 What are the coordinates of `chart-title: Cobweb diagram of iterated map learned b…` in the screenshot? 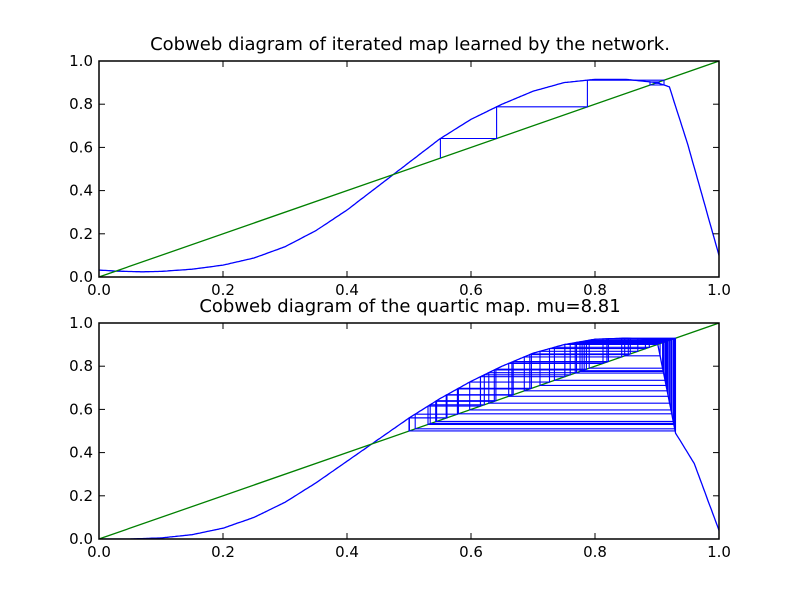 It's located at (410, 44).